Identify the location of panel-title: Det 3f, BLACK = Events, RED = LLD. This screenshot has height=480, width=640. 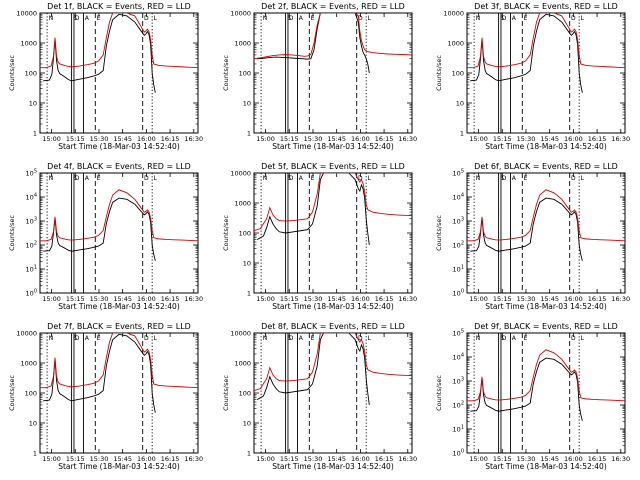
(546, 6).